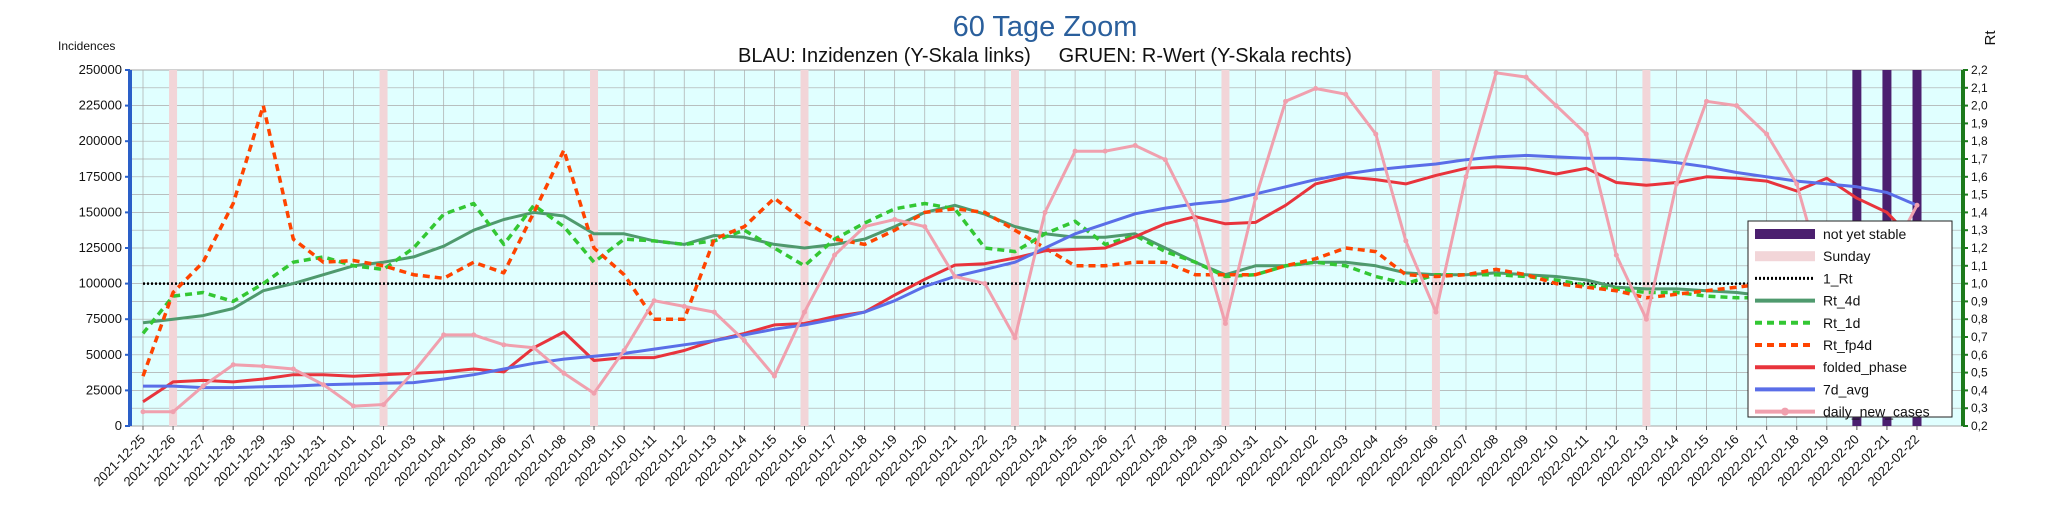 Image resolution: width=2048 pixels, height=527 pixels. I want to click on y-right-tick-label: 1,6, so click(1979, 177).